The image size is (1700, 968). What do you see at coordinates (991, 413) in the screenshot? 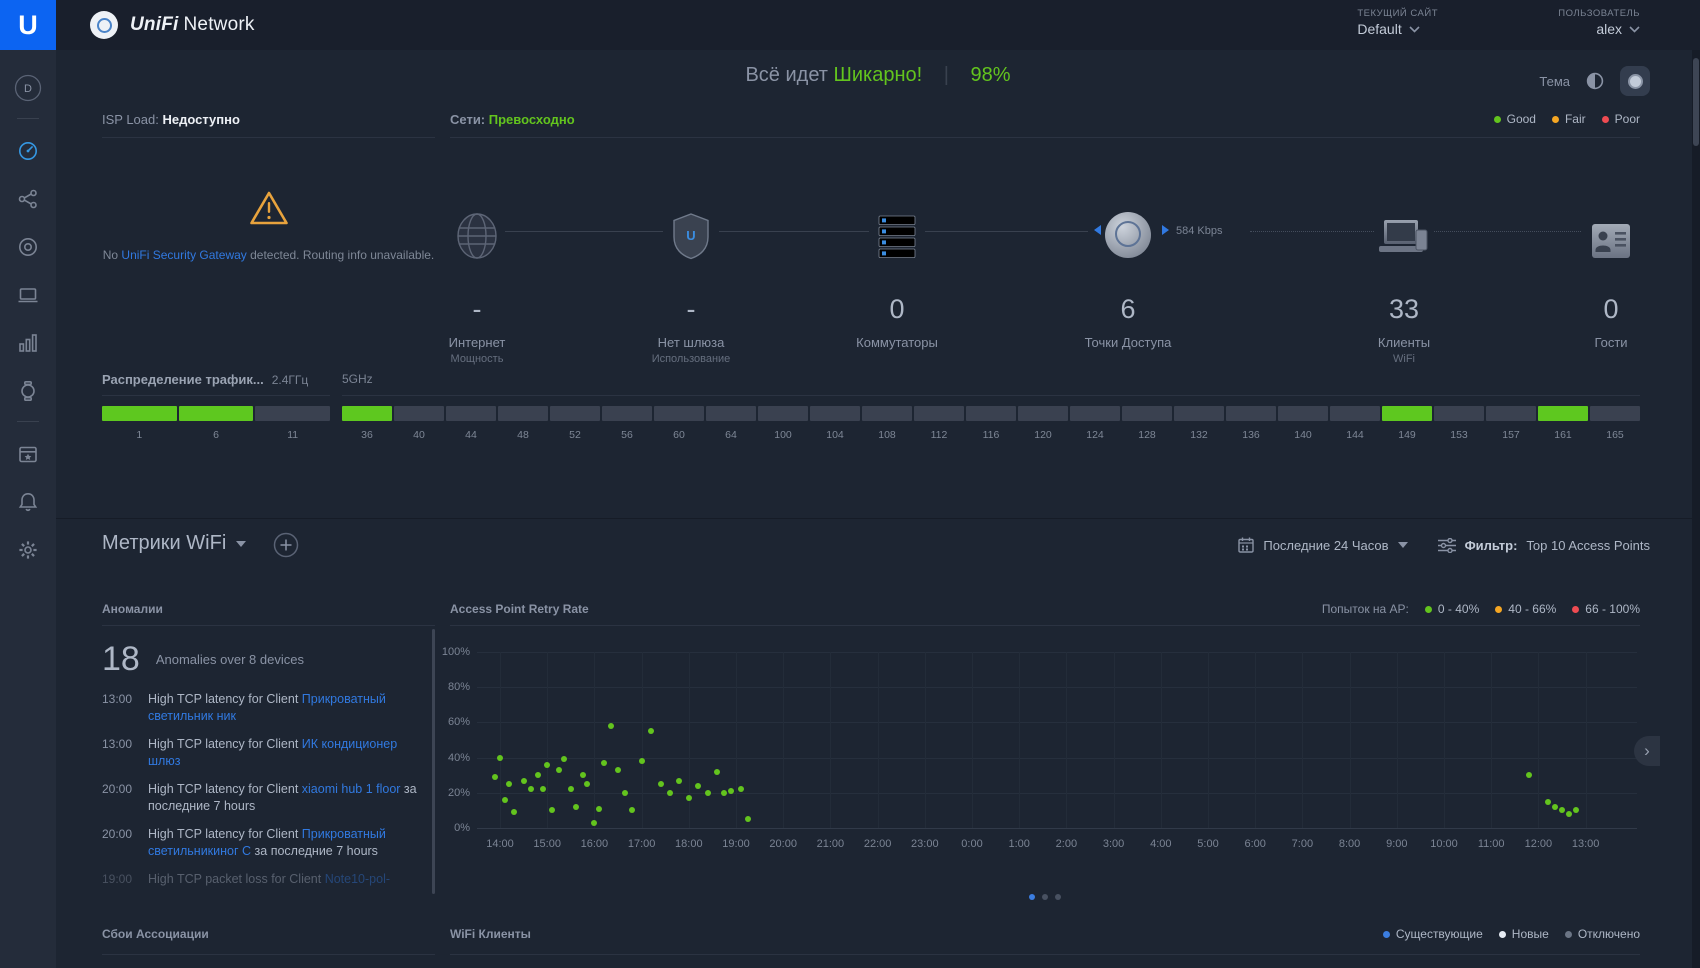
I see `channel-116-bar` at bounding box center [991, 413].